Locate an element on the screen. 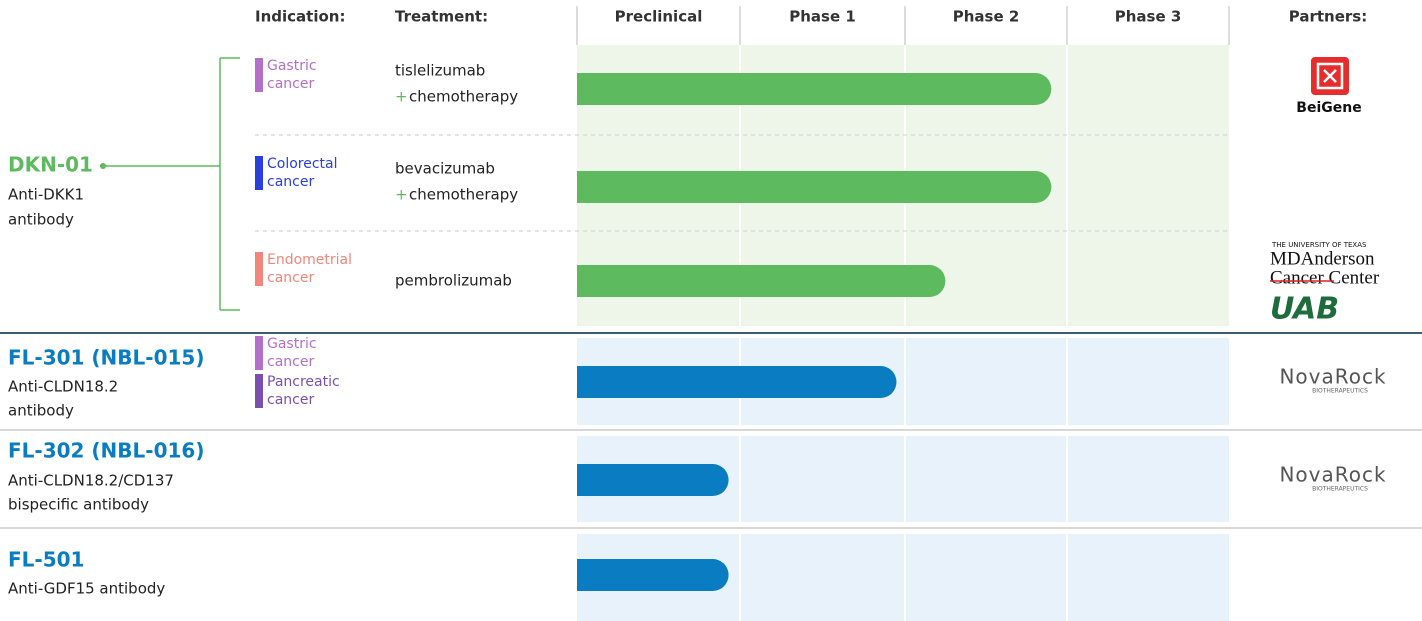 This screenshot has height=621, width=1422. indication-label: Pancreatic is located at coordinates (303, 382).